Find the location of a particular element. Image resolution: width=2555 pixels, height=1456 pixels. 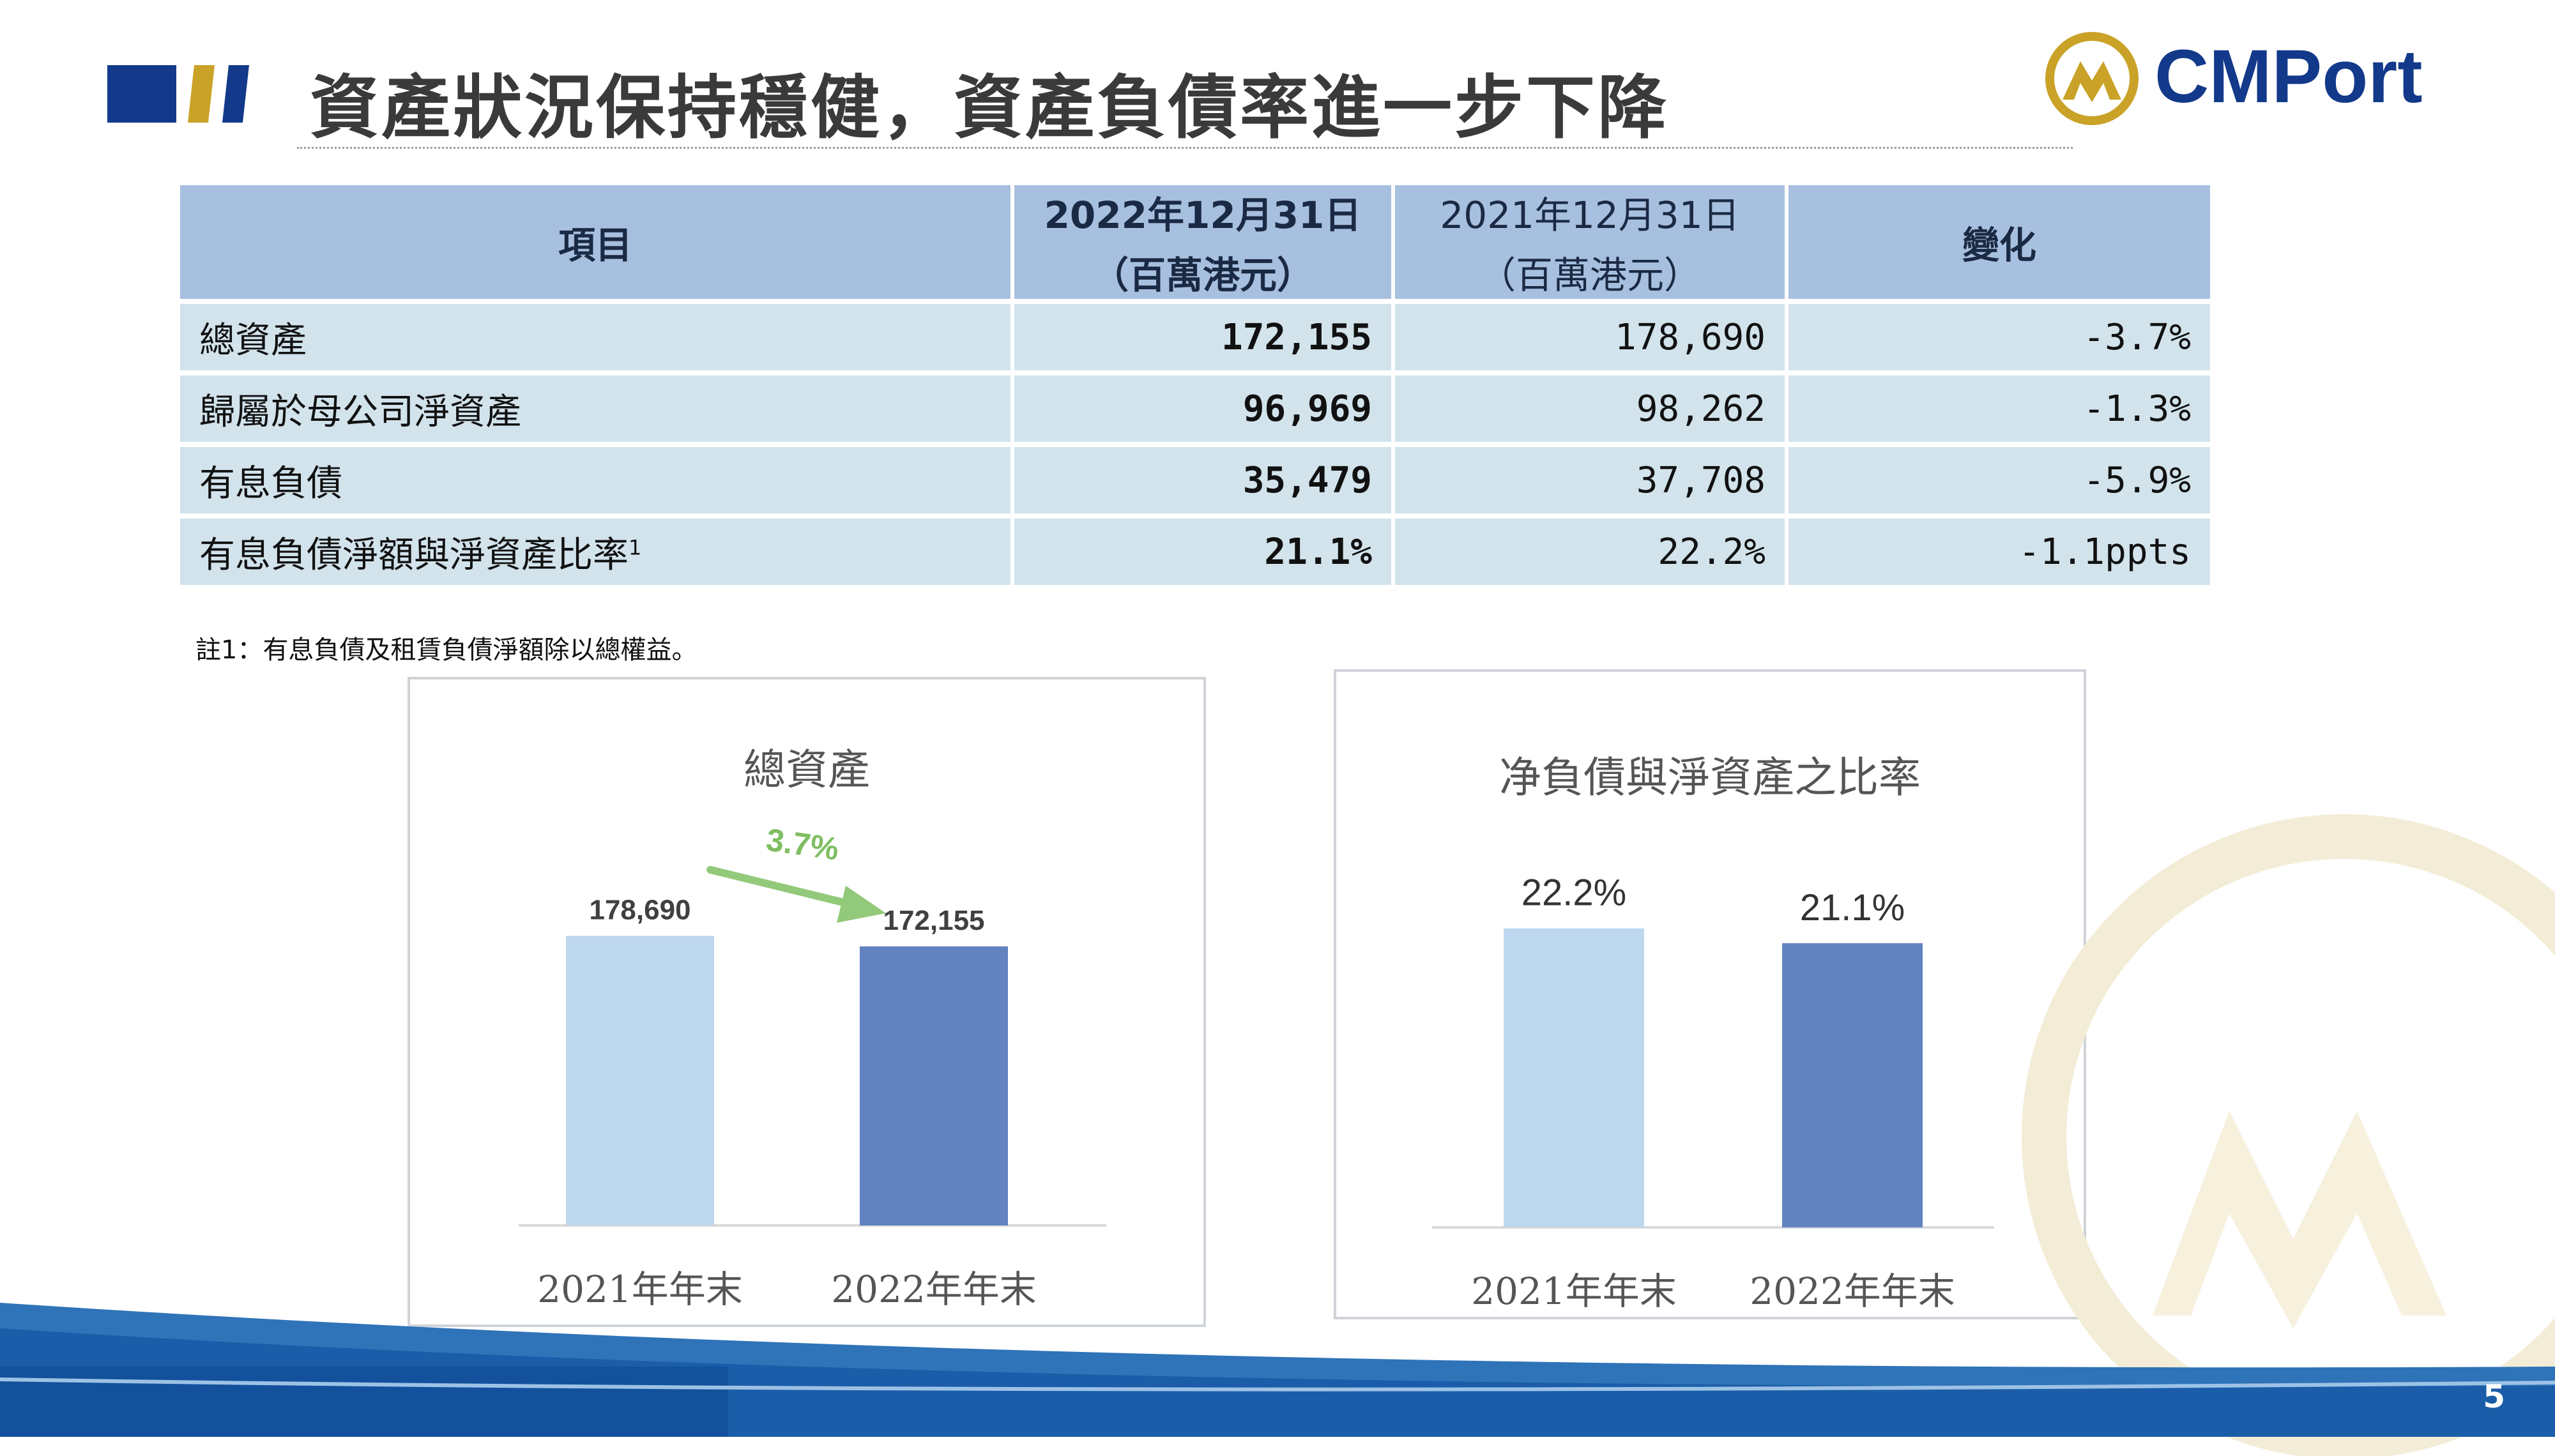

table-row: 有息負債淨額與淨資產比率1 21.1% 22.2% -1.1ppts is located at coordinates (1195, 552).